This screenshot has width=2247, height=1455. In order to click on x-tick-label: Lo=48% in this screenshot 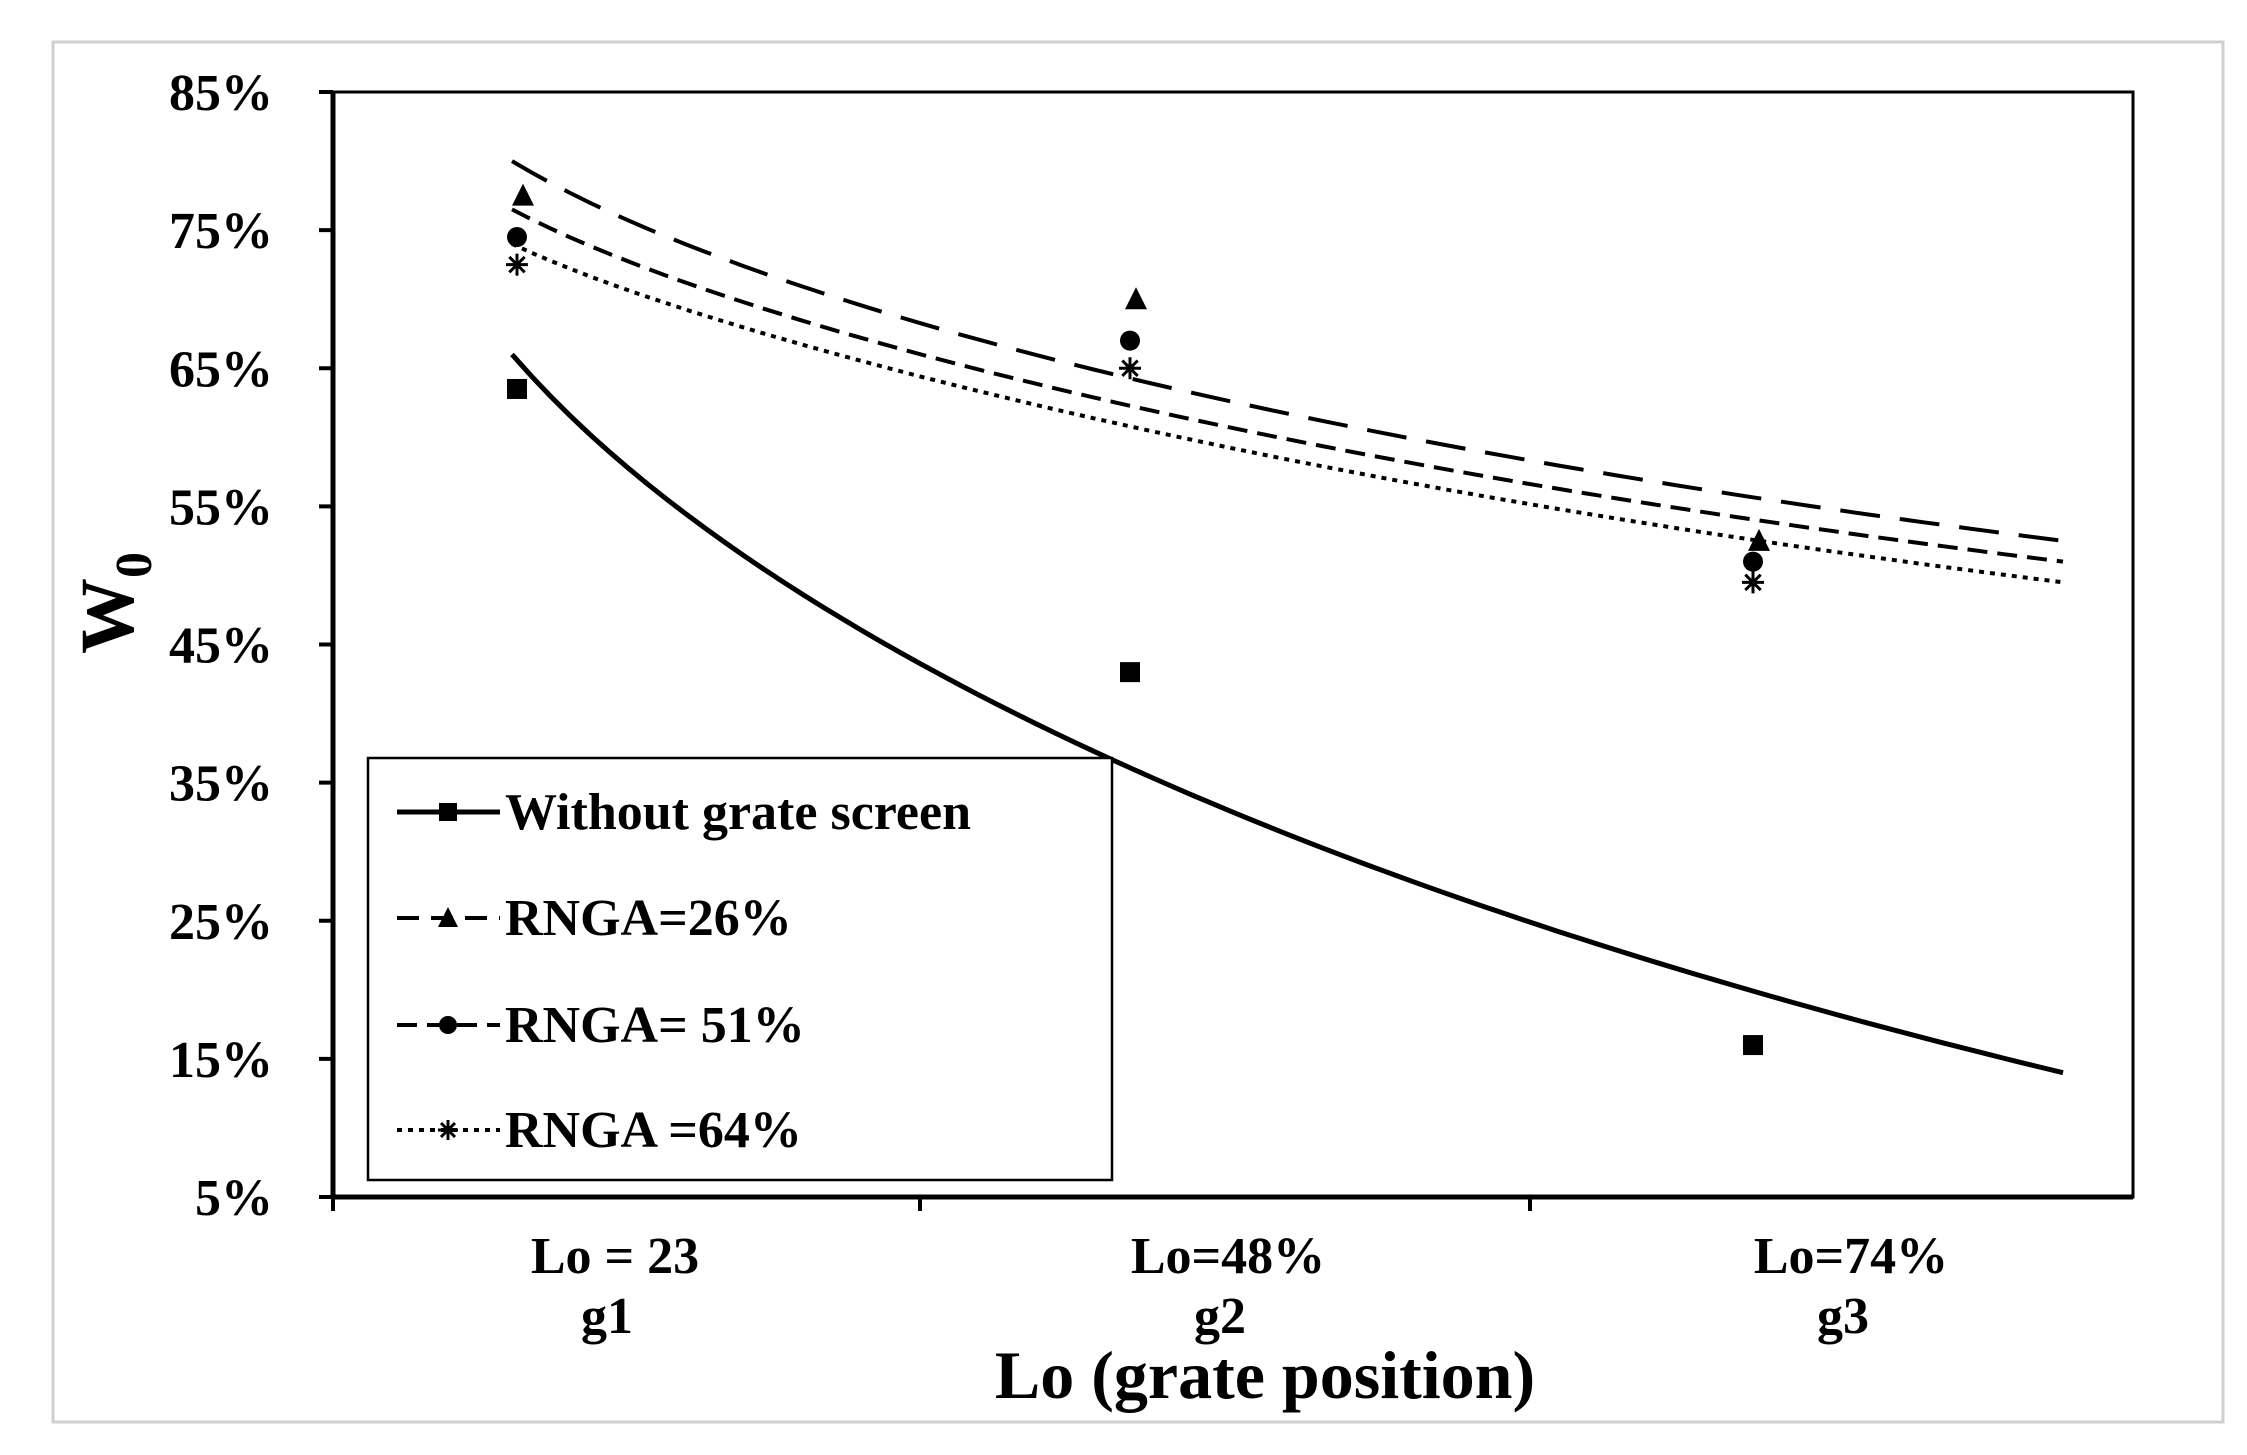, I will do `click(1228, 1256)`.